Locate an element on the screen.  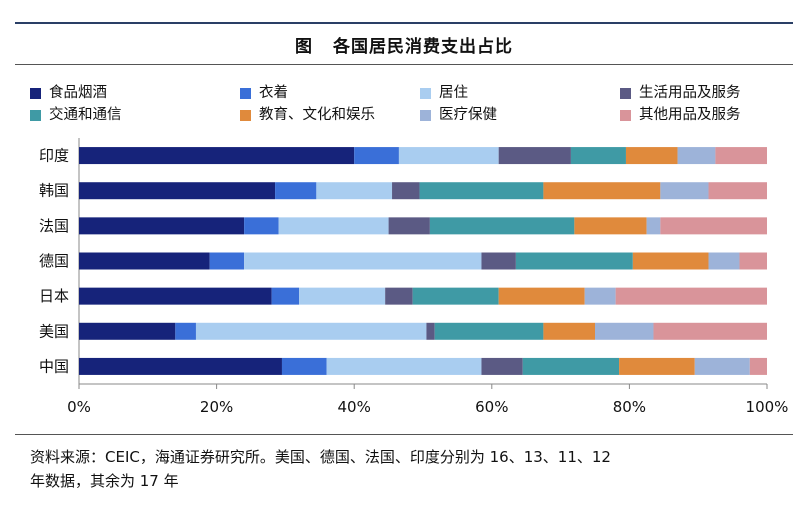
legend-item: 生活用品及服务 is located at coordinates (680, 93).